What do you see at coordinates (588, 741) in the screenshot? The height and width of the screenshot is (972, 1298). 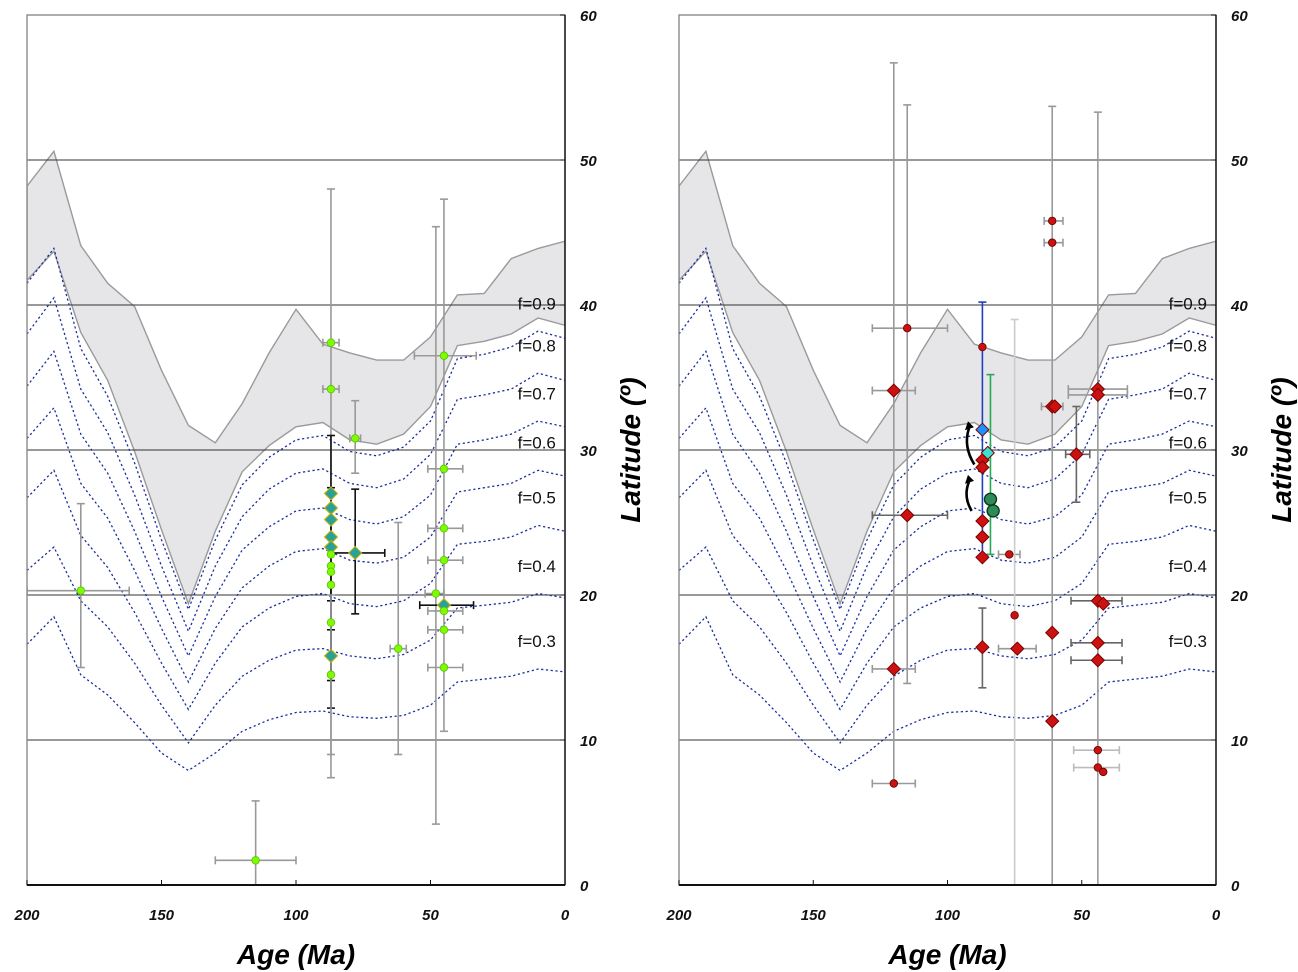 I see `y-tick-label: 10` at bounding box center [588, 741].